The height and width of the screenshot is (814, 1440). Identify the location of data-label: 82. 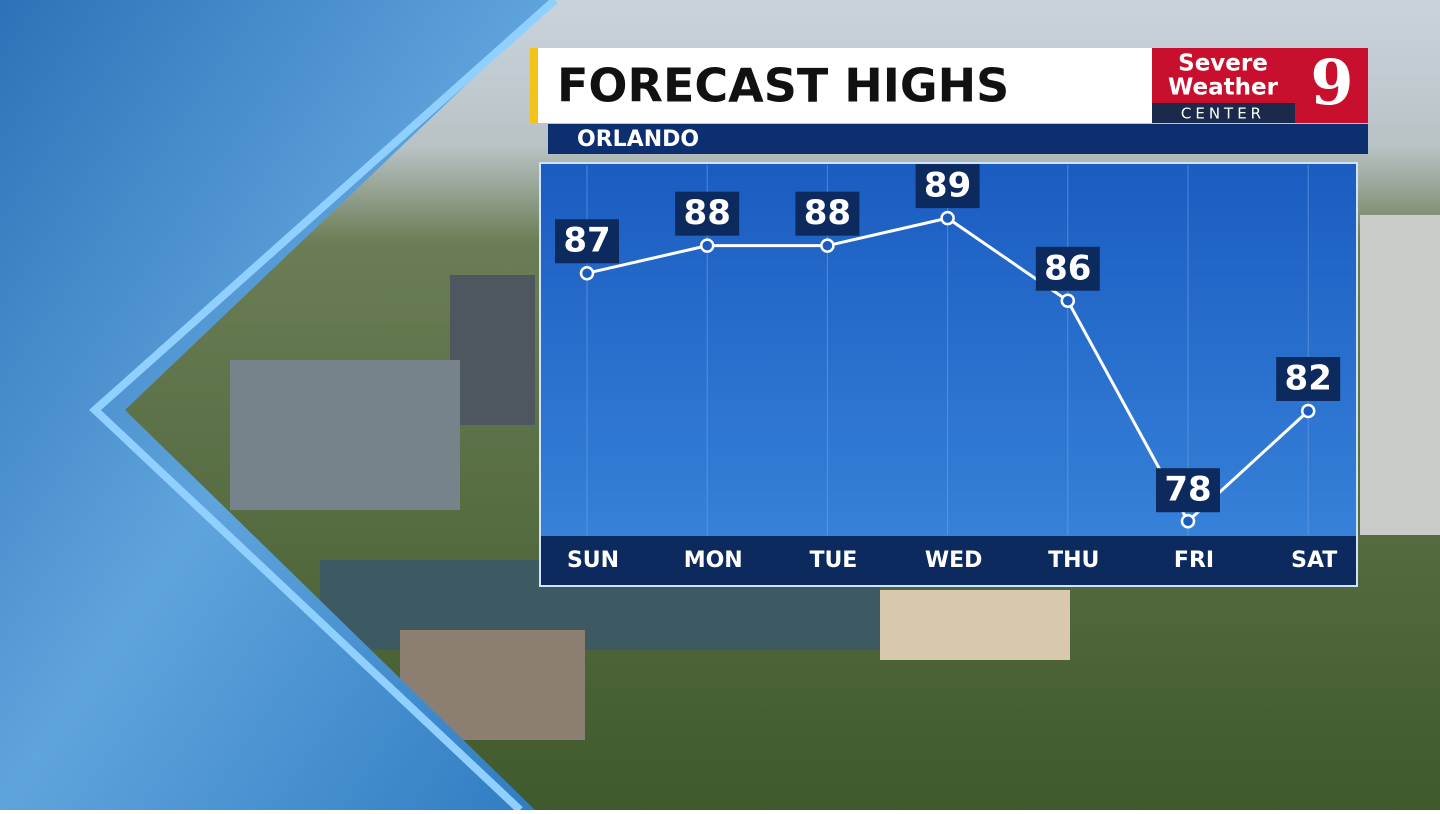
(1308, 379).